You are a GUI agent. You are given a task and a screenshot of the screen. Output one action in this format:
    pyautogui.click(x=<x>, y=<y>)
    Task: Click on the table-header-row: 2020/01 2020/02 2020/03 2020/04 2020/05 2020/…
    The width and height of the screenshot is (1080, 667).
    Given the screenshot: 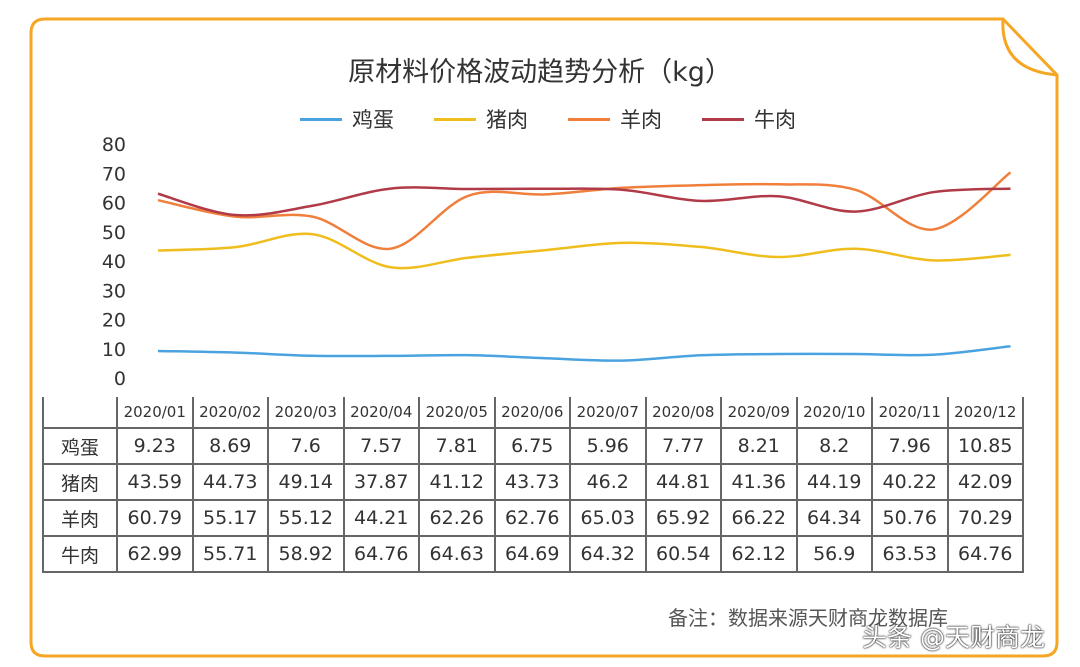 What is the action you would take?
    pyautogui.click(x=533, y=413)
    